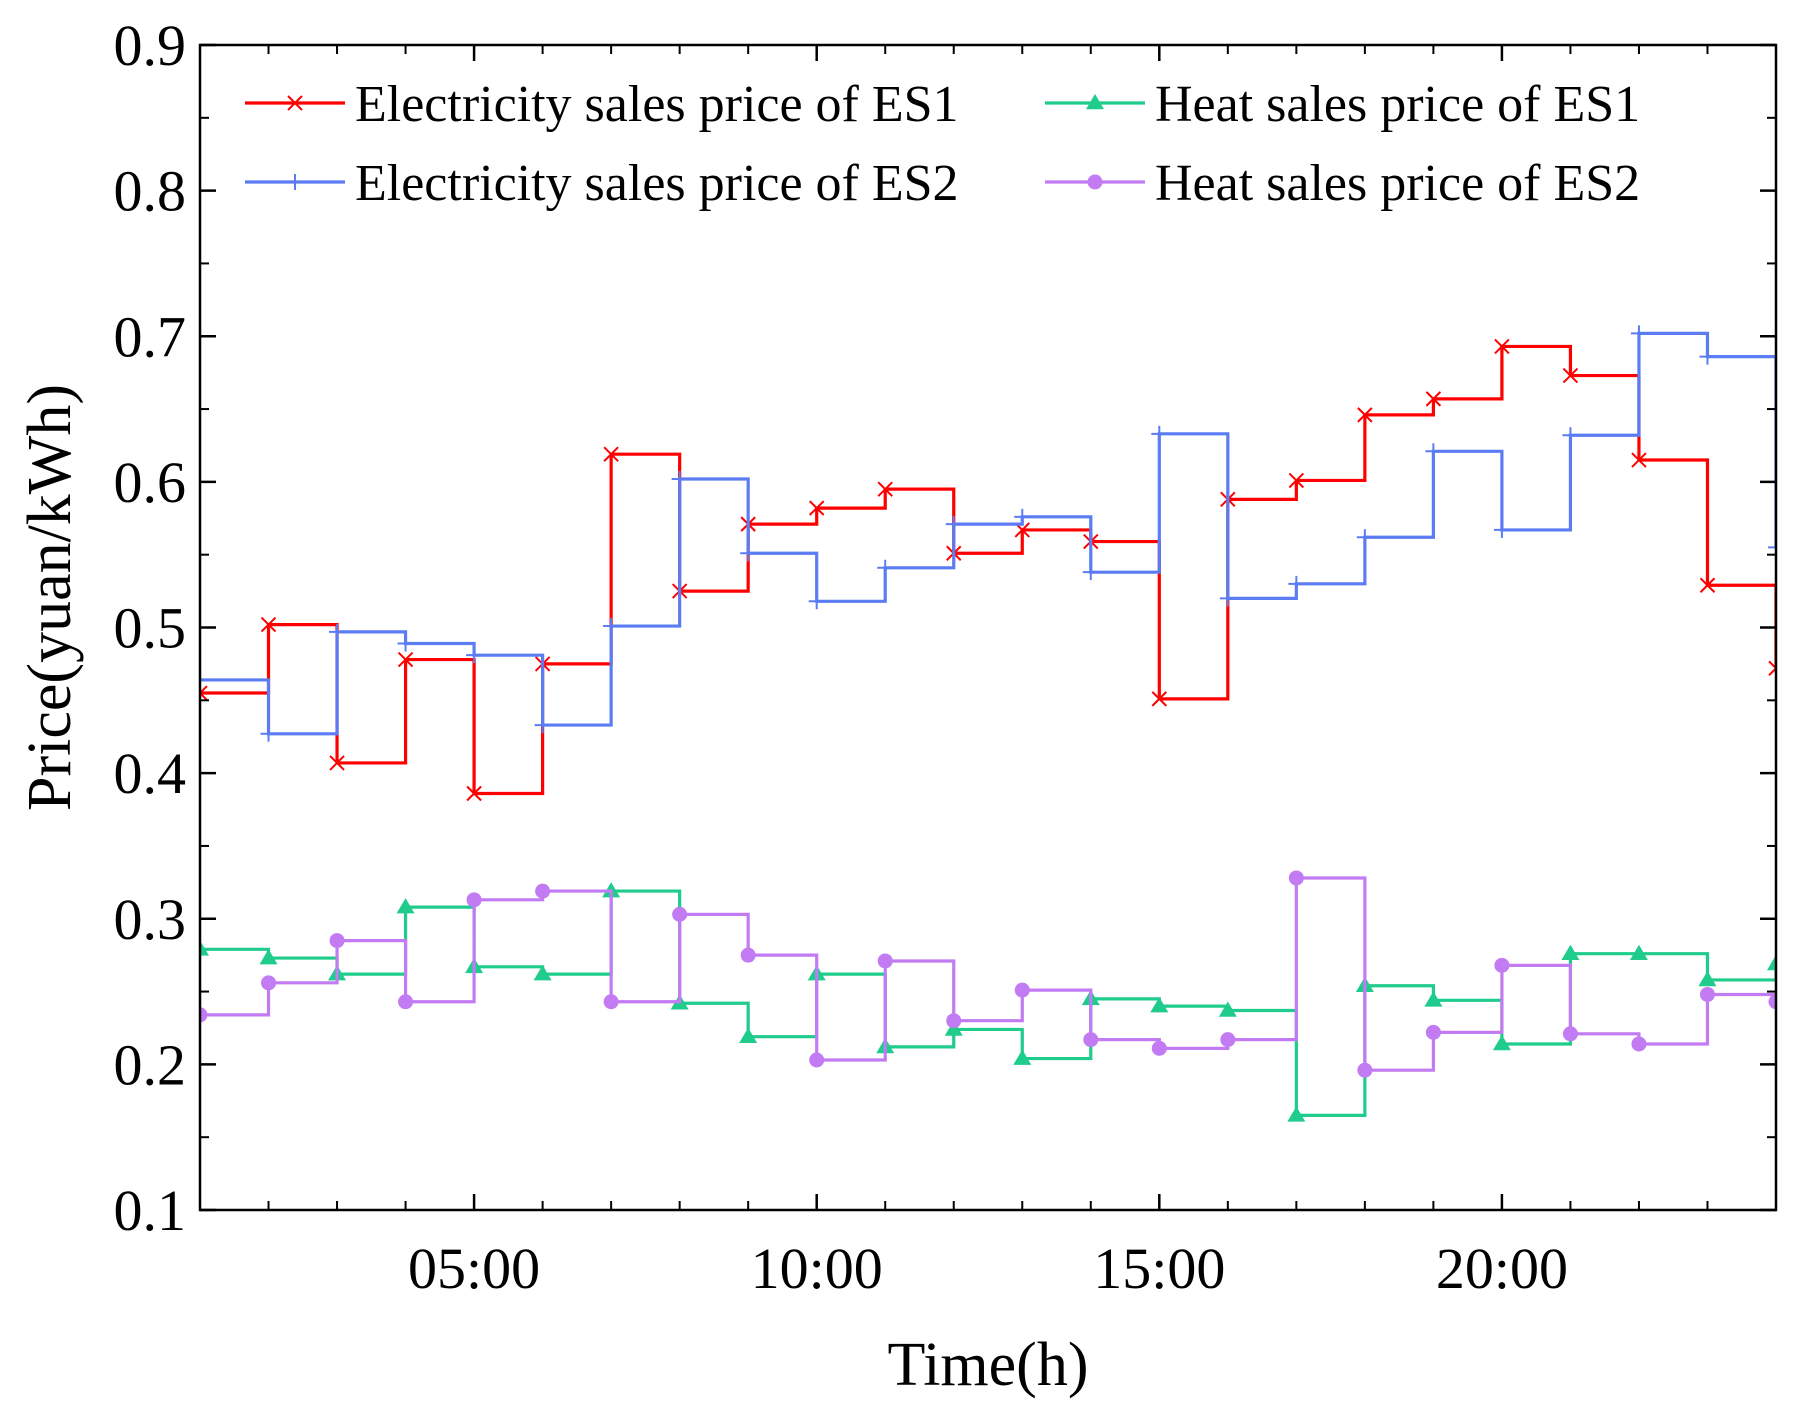 This screenshot has height=1418, width=1796. What do you see at coordinates (657, 104) in the screenshot?
I see `legend-label: Electricity sales price of ES1` at bounding box center [657, 104].